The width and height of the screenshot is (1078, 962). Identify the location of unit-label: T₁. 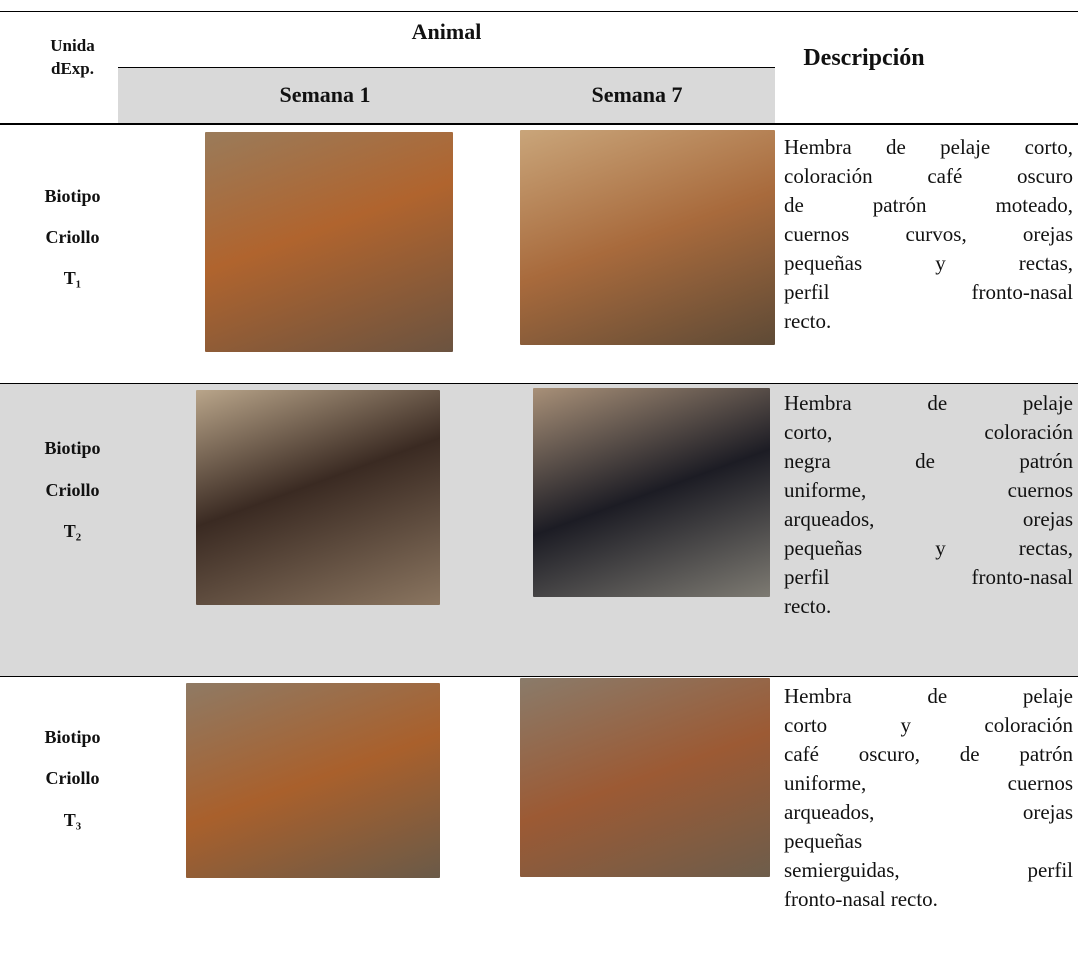
(72, 278).